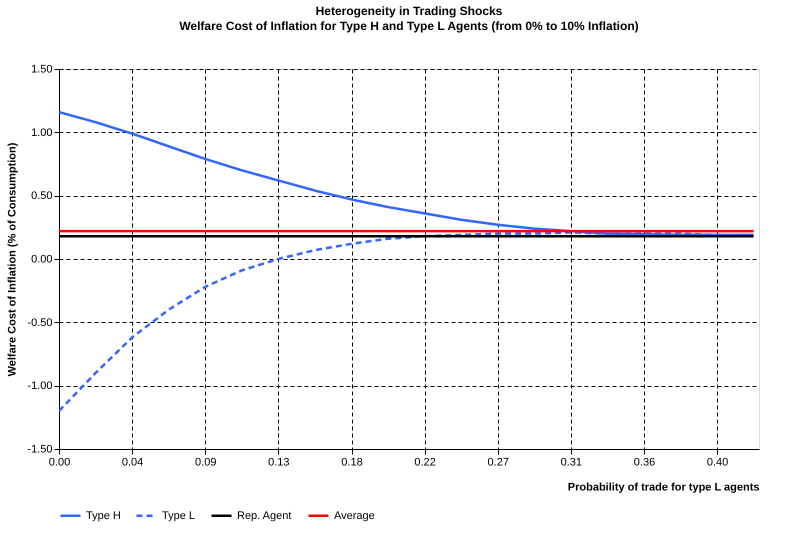 The height and width of the screenshot is (539, 794). Describe the element at coordinates (352, 462) in the screenshot. I see `x-tick-label: 0.18` at that location.